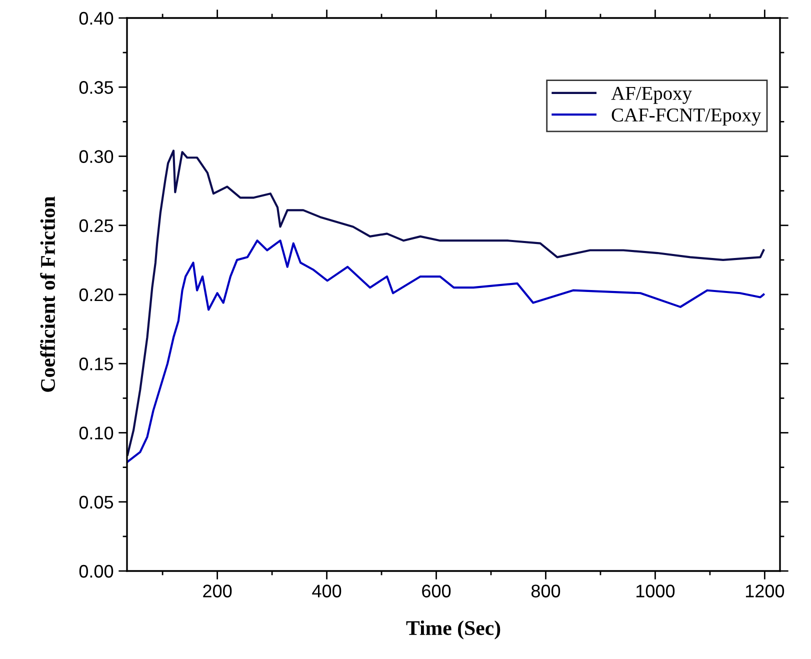 This screenshot has width=811, height=659. What do you see at coordinates (655, 591) in the screenshot?
I see `x-tick-label: 1000` at bounding box center [655, 591].